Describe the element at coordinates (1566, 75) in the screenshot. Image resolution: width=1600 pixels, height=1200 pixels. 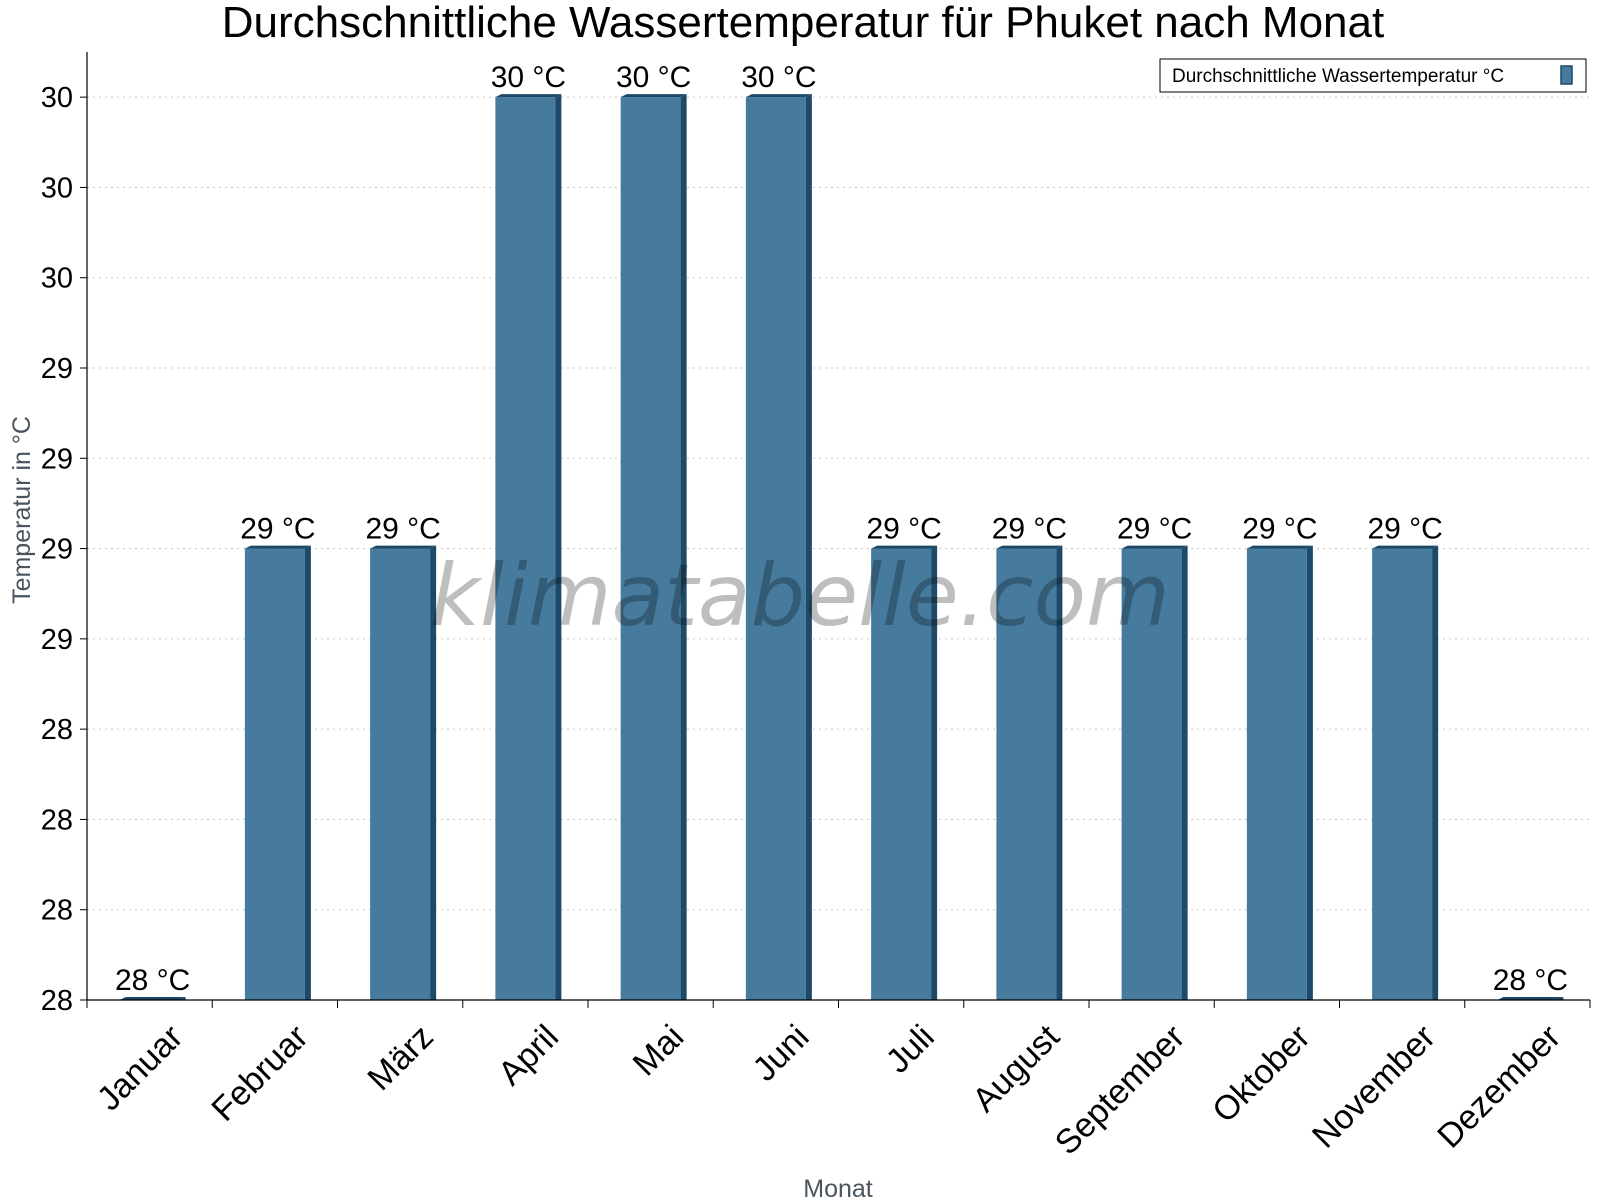
I see `legend-swatch` at that location.